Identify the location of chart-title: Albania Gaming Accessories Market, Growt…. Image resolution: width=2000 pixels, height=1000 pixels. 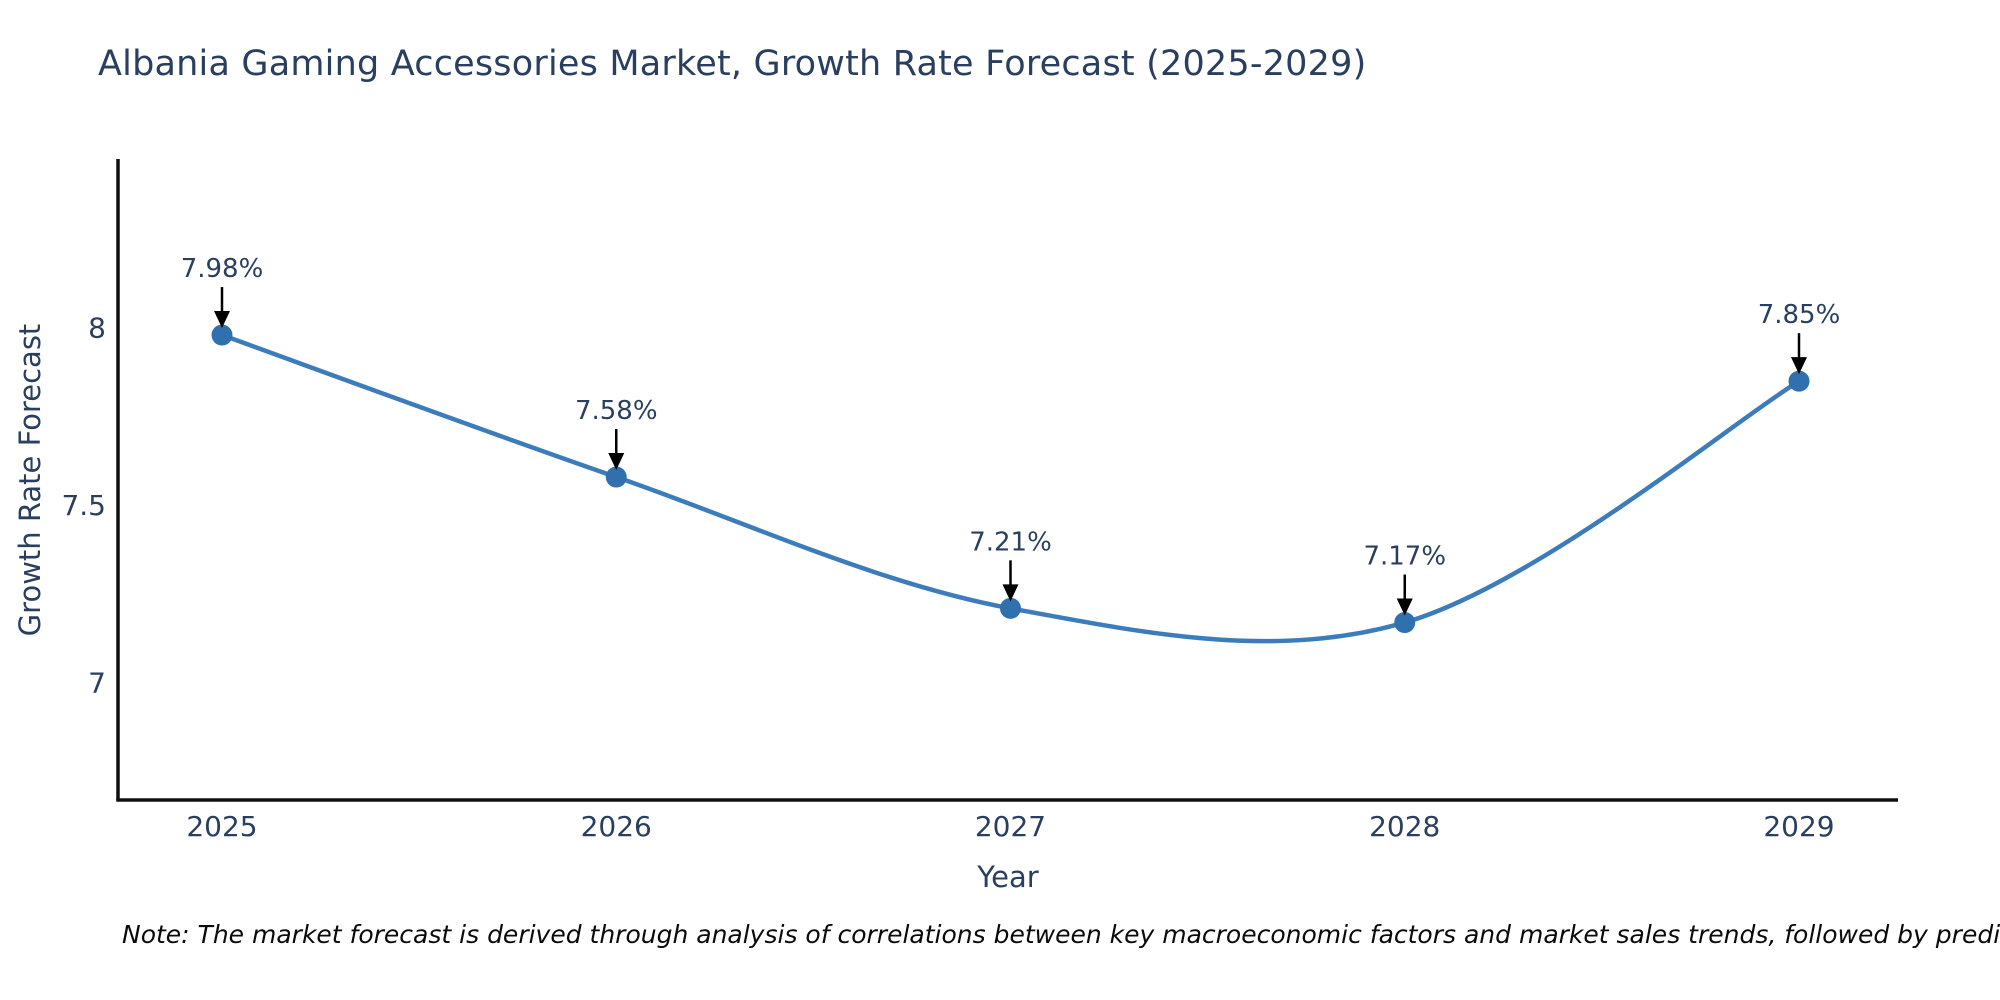
(732, 64).